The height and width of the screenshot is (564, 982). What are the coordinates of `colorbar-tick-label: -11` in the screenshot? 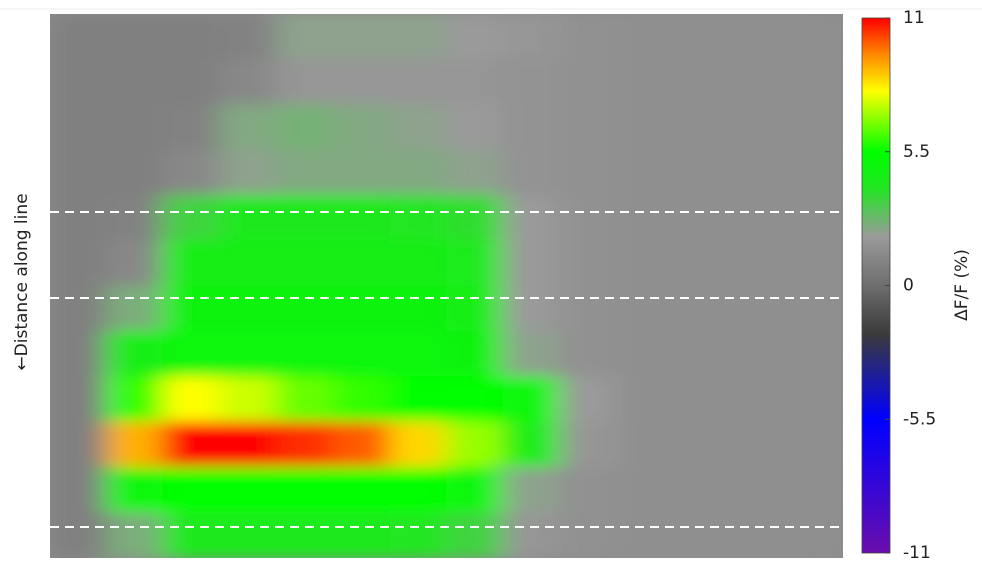 It's located at (917, 553).